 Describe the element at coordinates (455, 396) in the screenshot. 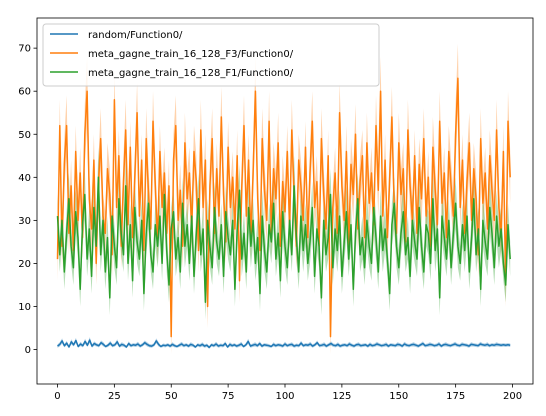

I see `x-tick-label: 175` at that location.